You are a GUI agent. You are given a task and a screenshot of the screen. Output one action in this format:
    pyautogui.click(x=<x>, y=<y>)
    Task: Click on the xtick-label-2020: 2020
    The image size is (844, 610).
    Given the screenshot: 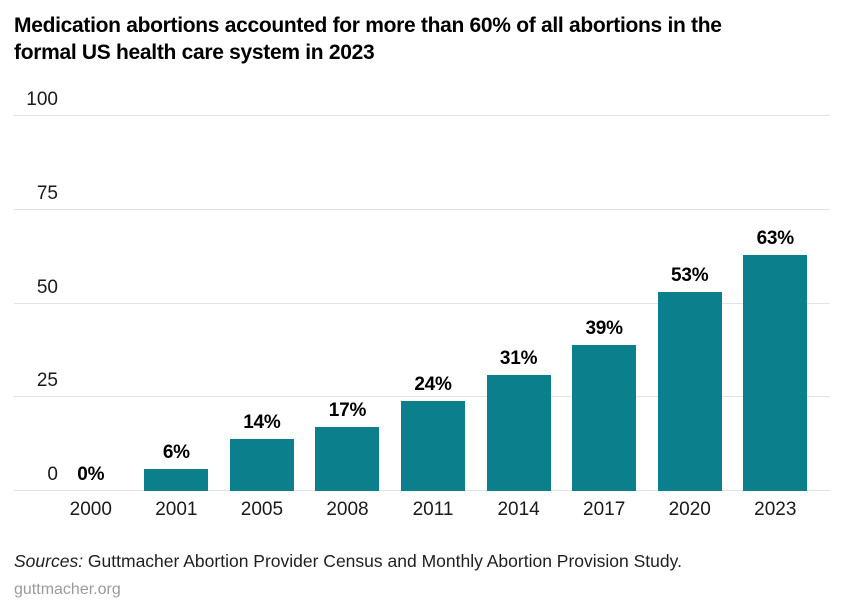 What is the action you would take?
    pyautogui.click(x=689, y=509)
    